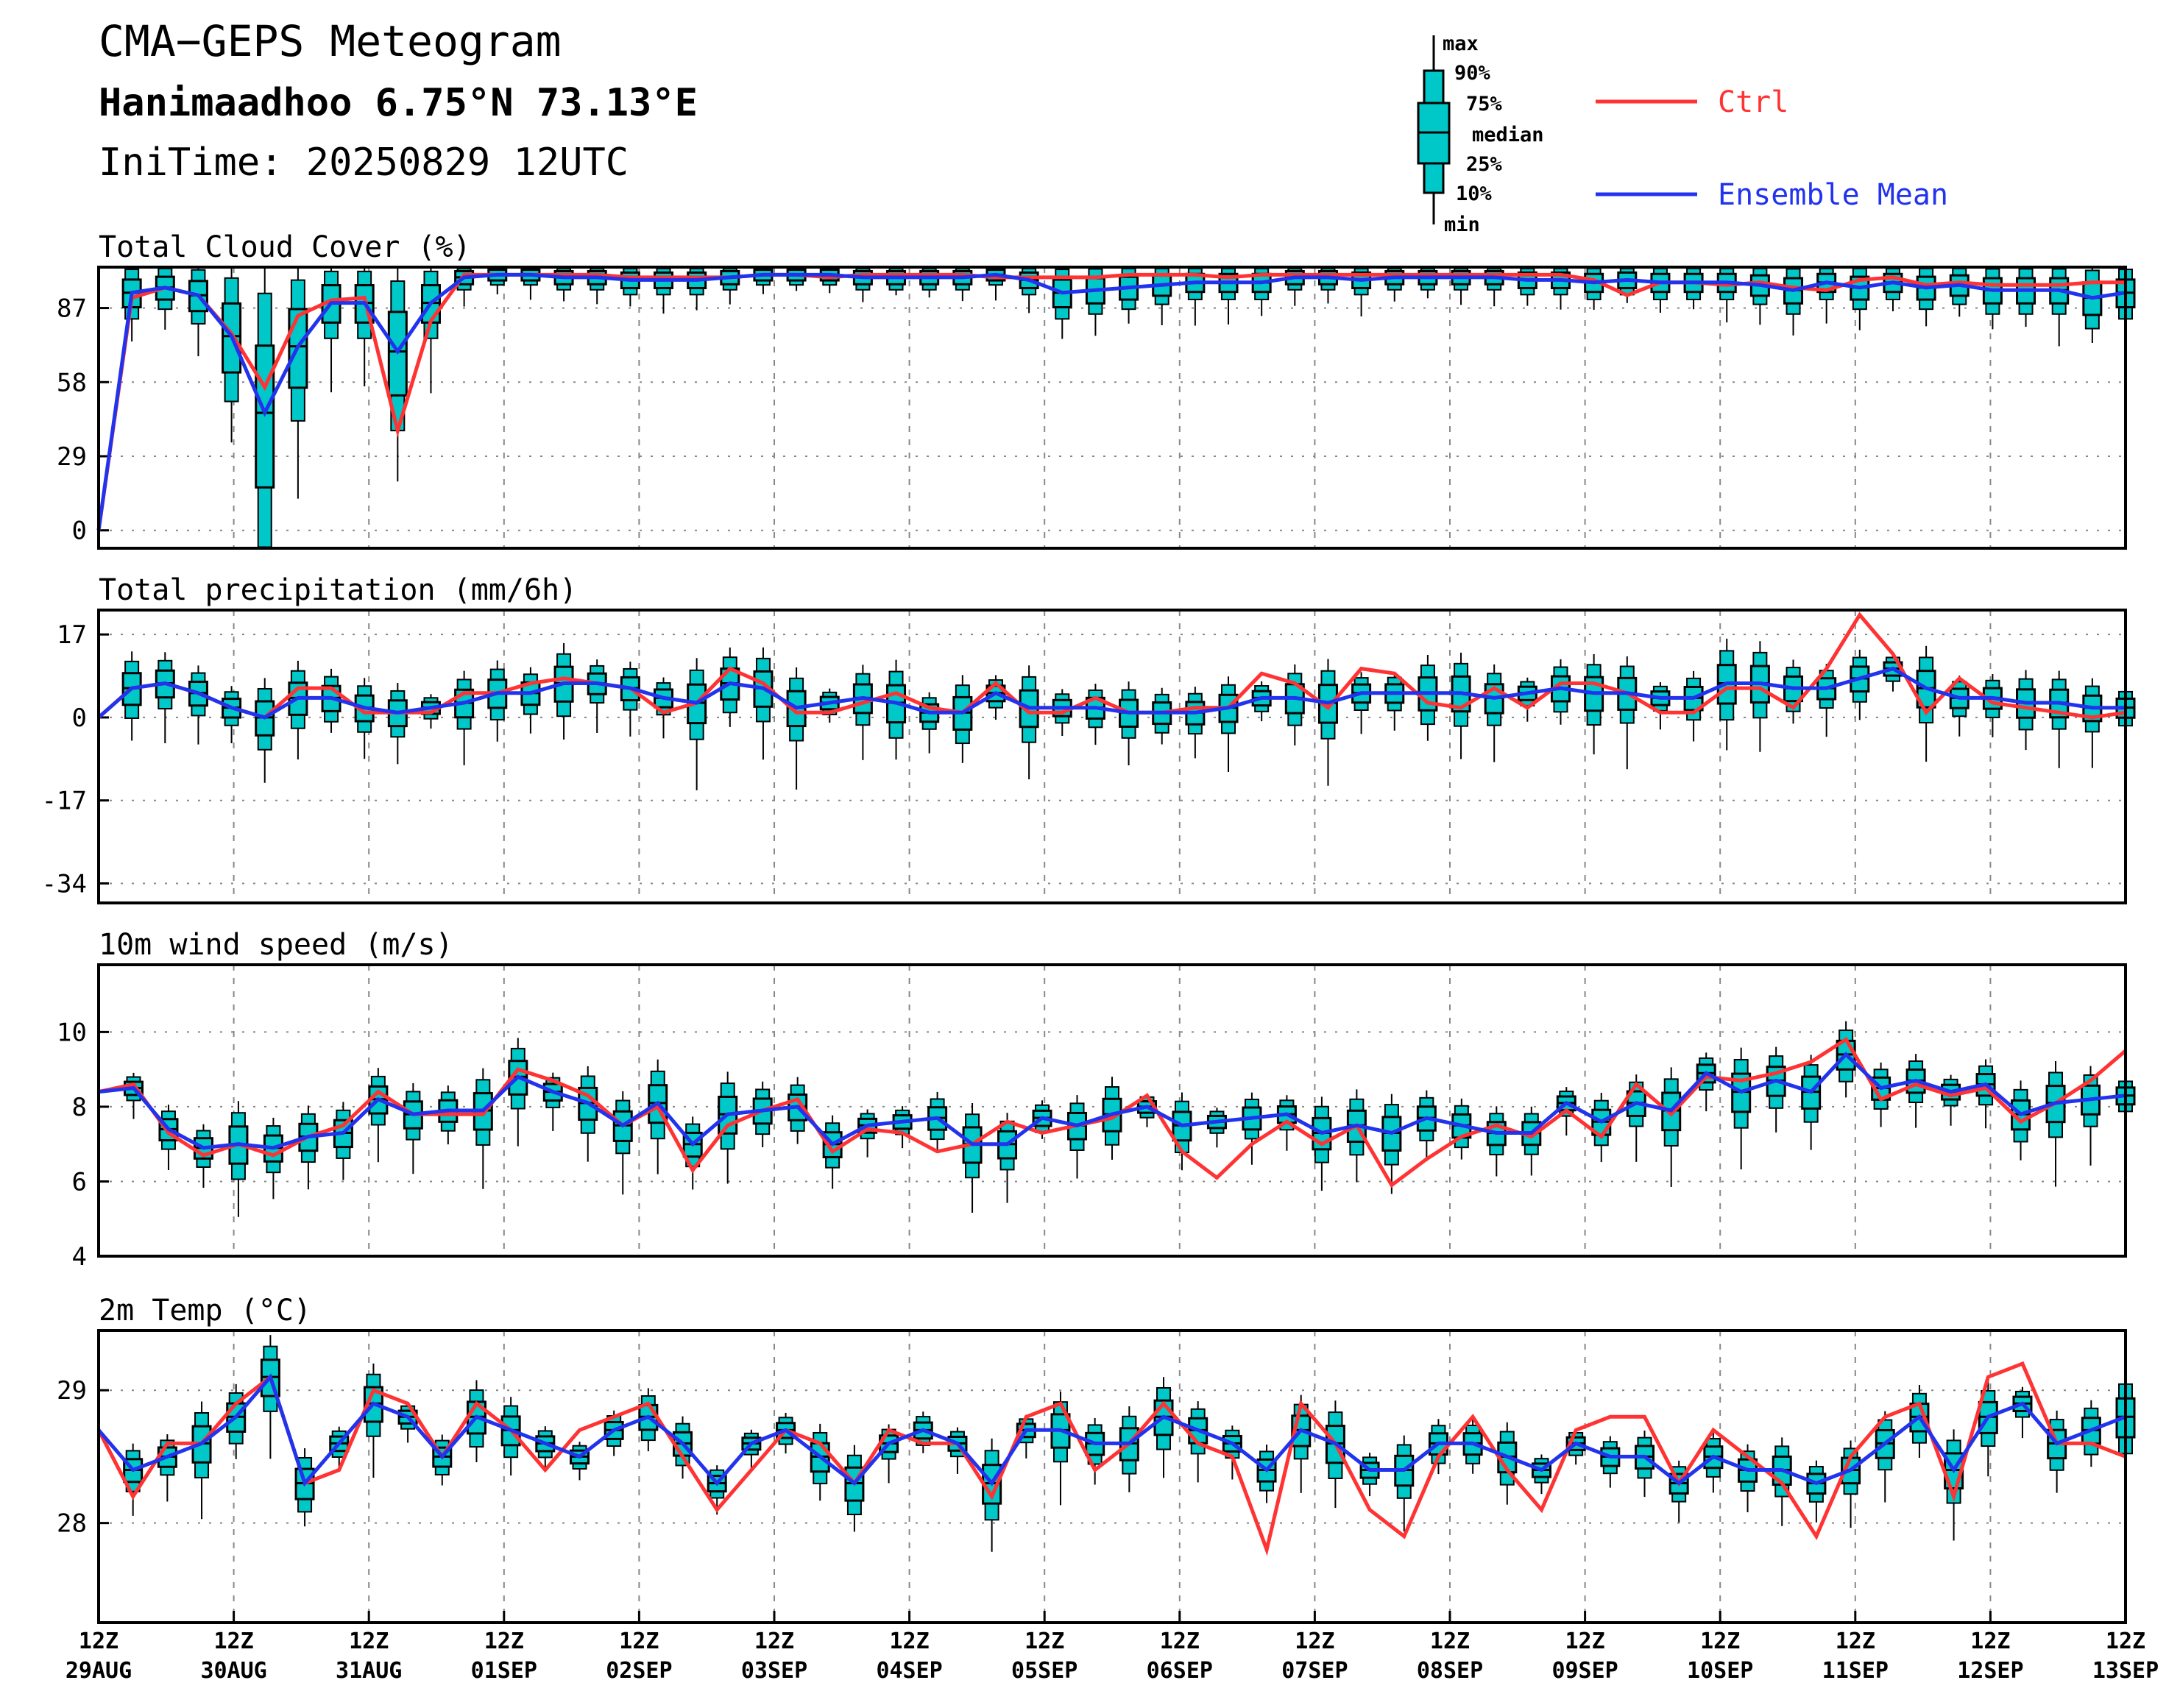 This screenshot has width=2180, height=1708. I want to click on x-tick-label-date: 11SEP, so click(1855, 1671).